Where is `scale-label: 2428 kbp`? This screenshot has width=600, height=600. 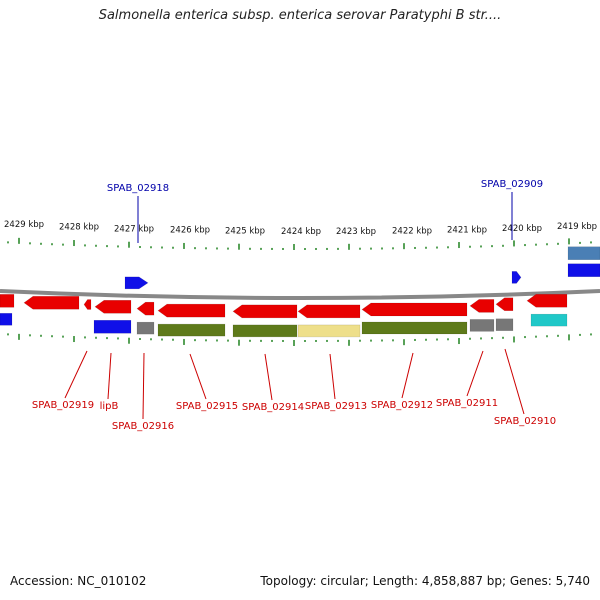
scale-label: 2428 kbp is located at coordinates (79, 227).